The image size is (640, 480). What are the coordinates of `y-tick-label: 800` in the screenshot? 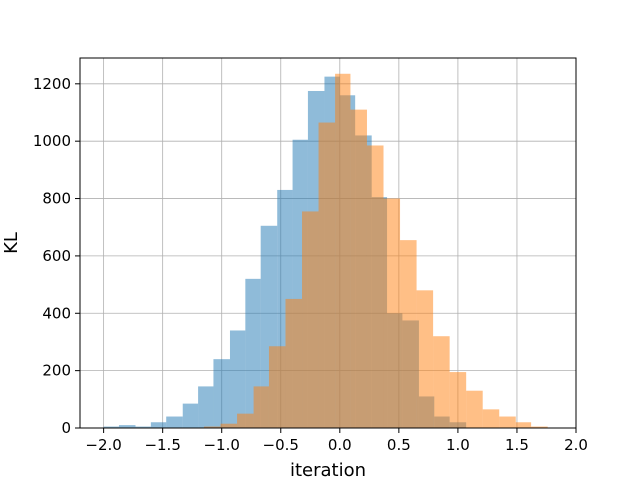 It's located at (56, 199).